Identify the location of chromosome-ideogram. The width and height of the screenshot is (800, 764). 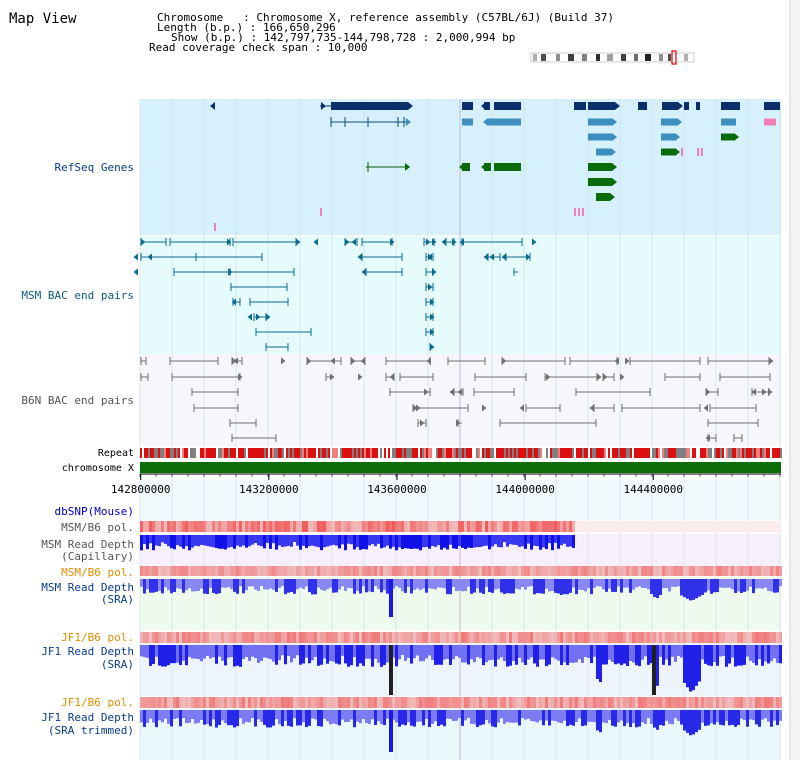
(612, 57).